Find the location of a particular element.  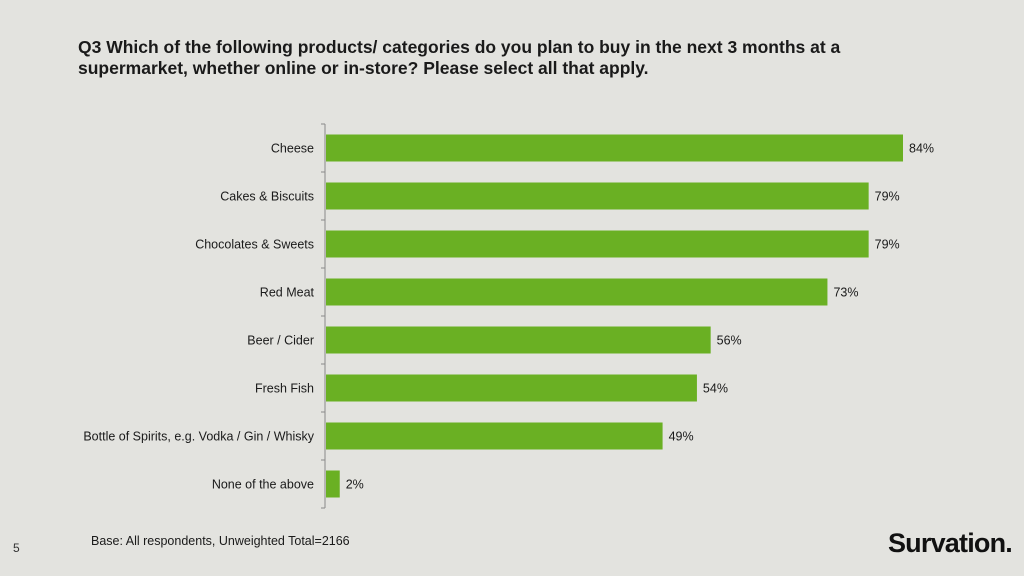

value-label: 49% is located at coordinates (681, 437).